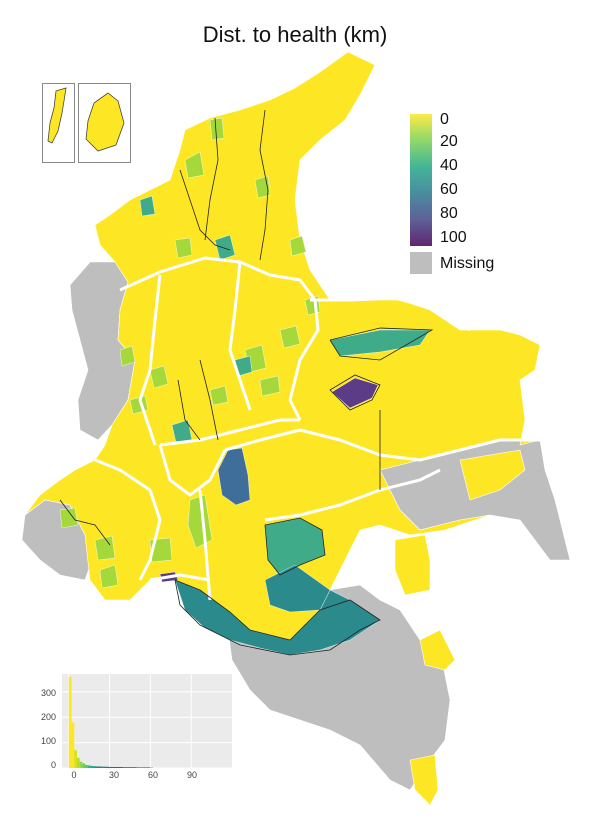 The image size is (590, 826). I want to click on islands-inset, so click(86, 123).